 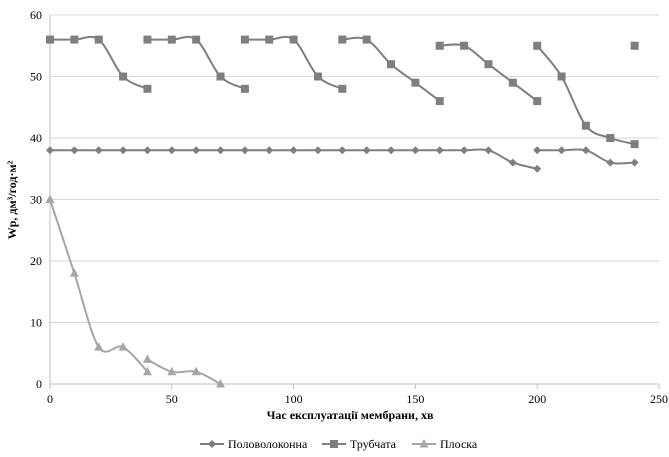 I want to click on y-tick-label: 0, so click(x=39, y=384).